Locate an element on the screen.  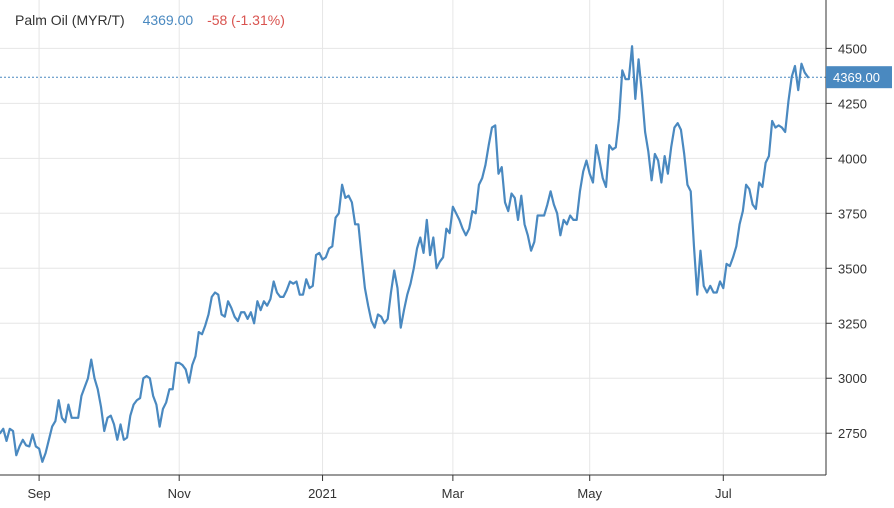
last-price-label: 4369.00 is located at coordinates (859, 77).